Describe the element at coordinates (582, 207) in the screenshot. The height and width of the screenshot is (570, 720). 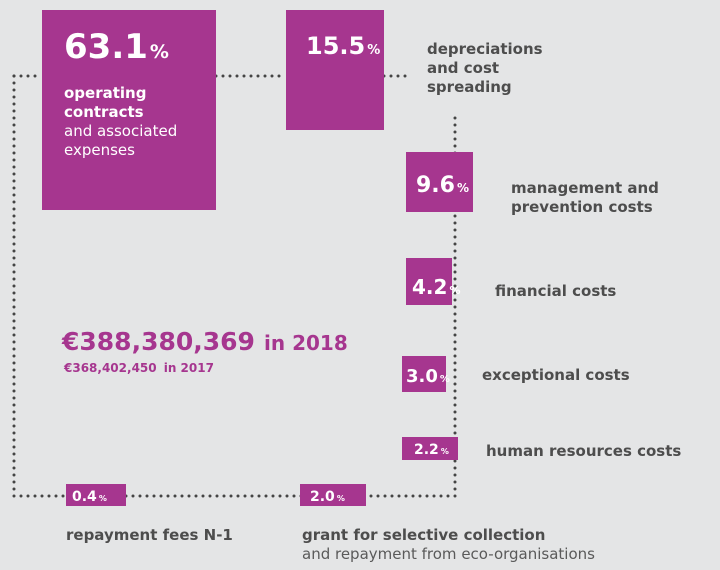
I see `item-label: prevention costs` at that location.